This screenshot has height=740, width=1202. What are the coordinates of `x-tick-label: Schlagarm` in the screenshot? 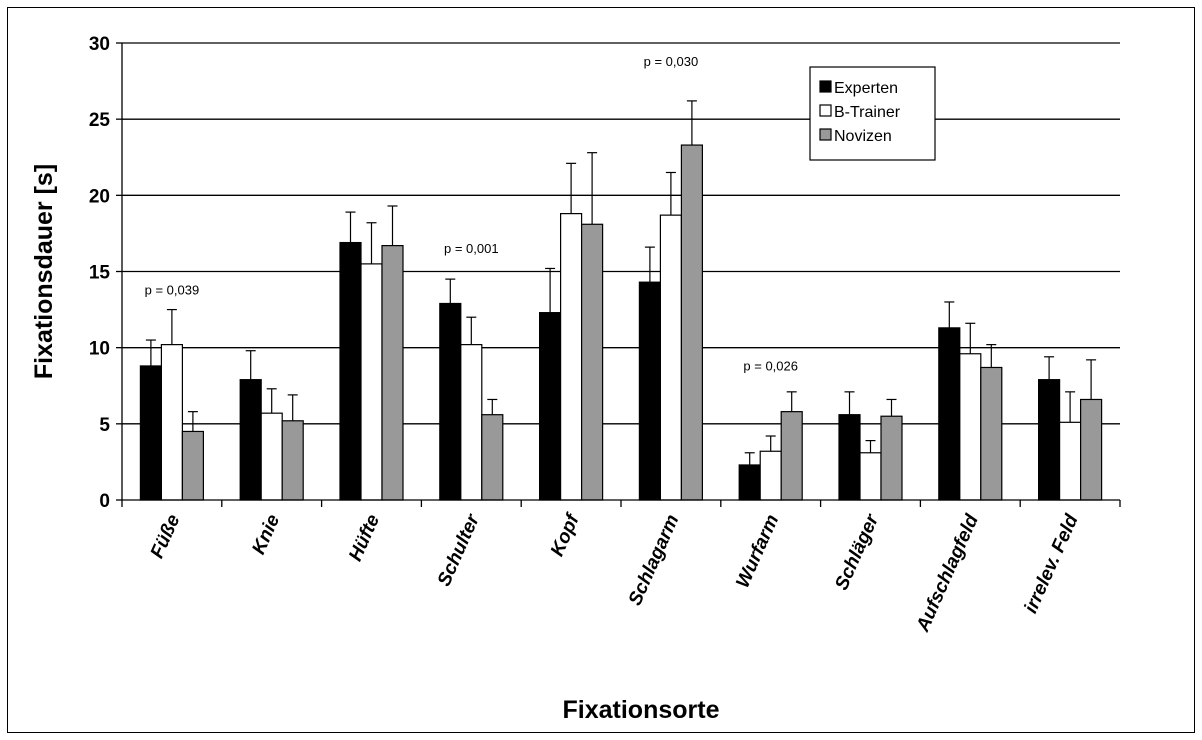 It's located at (654, 559).